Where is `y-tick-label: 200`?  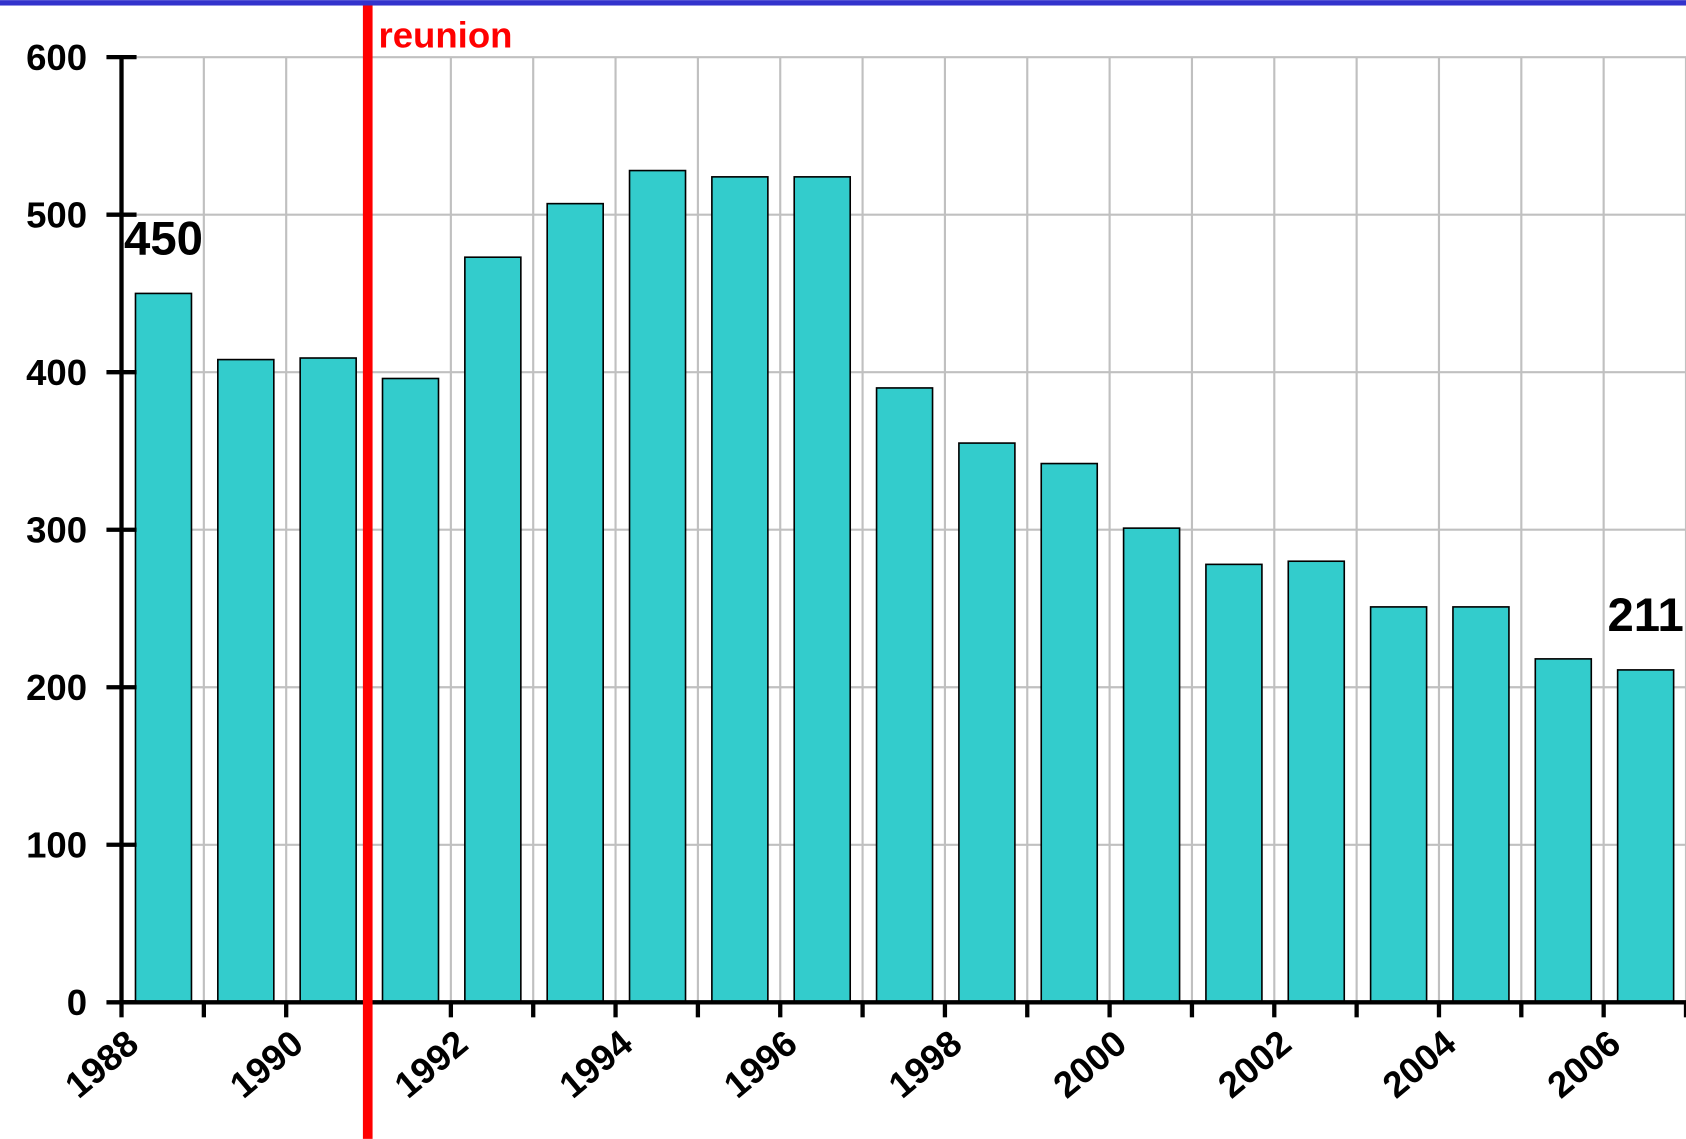 y-tick-label: 200 is located at coordinates (56, 687).